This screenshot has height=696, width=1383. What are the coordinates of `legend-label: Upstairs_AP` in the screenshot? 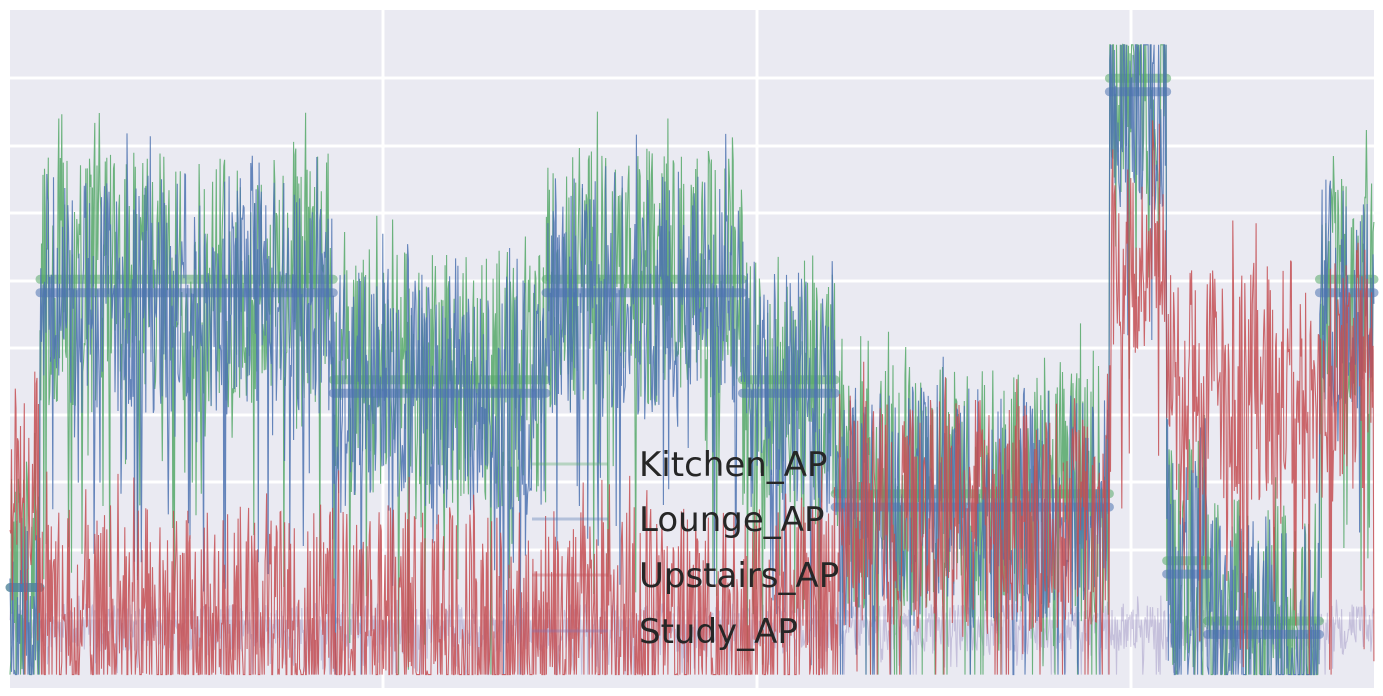 It's located at (739, 576).